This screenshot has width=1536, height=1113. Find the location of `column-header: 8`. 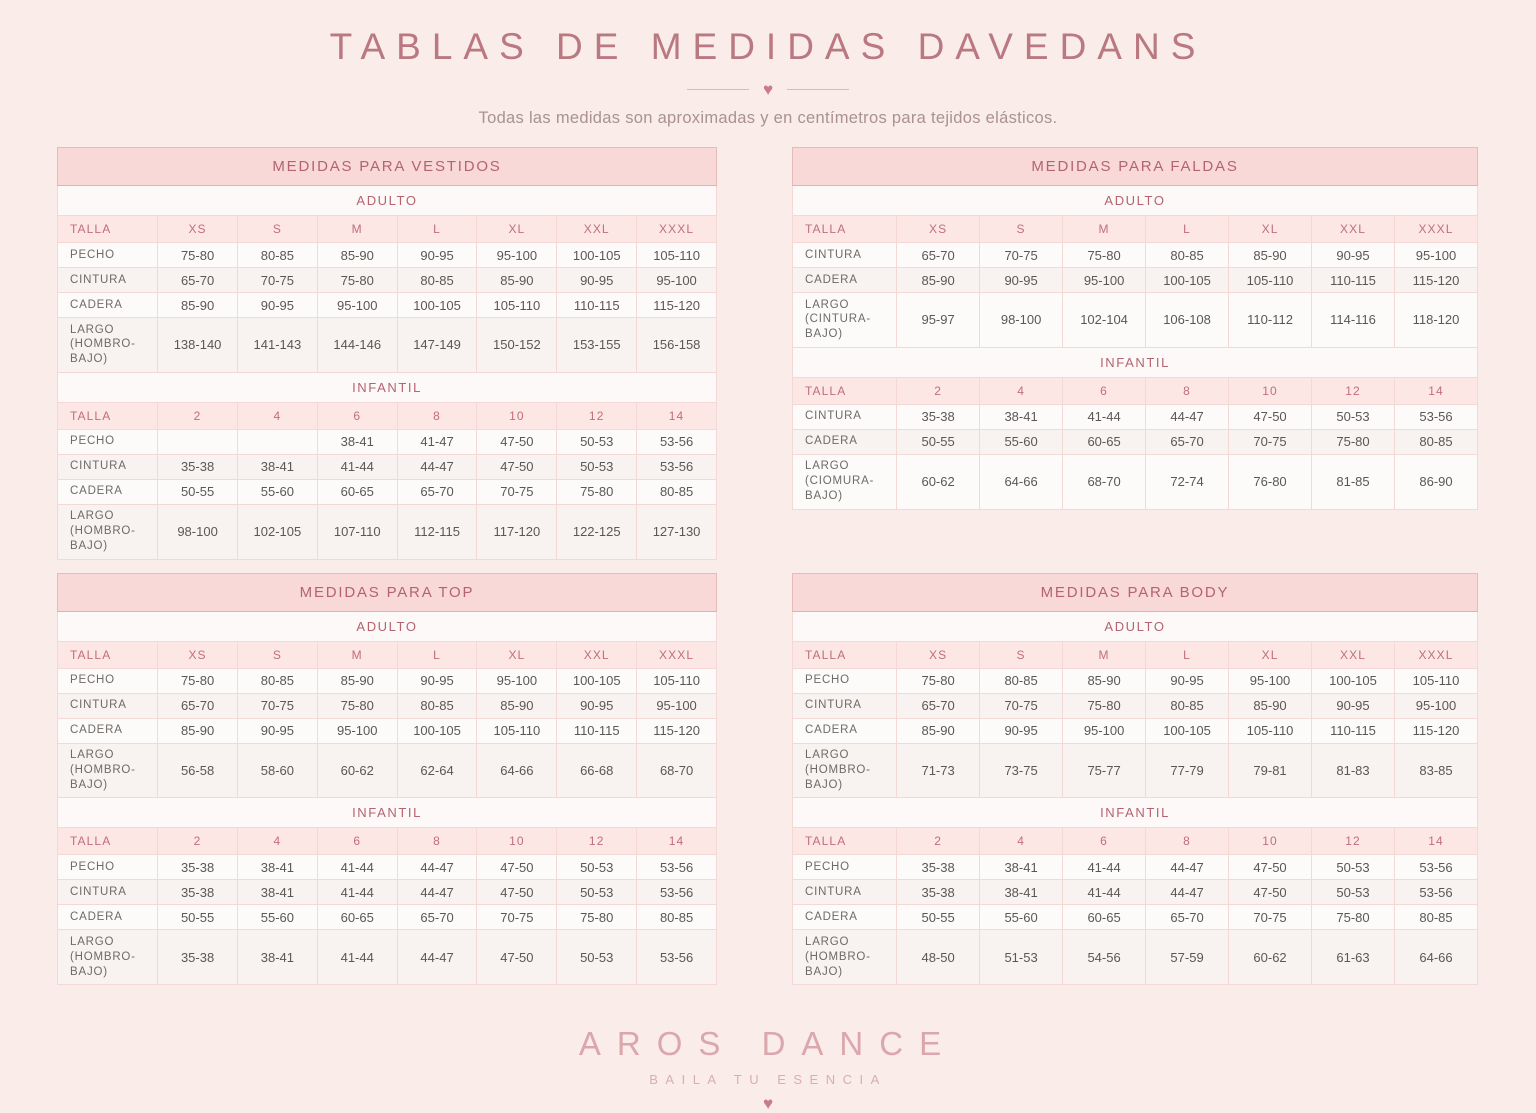

column-header: 8 is located at coordinates (1187, 390).